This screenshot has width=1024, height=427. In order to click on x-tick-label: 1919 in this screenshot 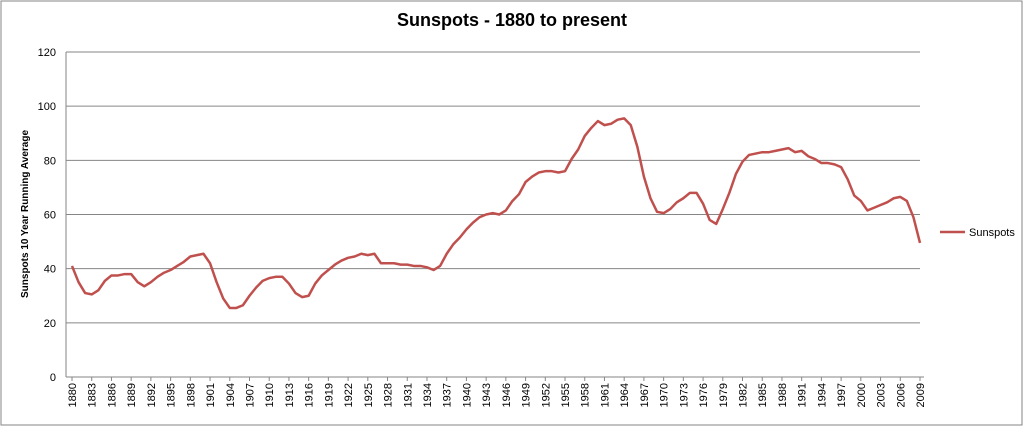, I will do `click(329, 395)`.